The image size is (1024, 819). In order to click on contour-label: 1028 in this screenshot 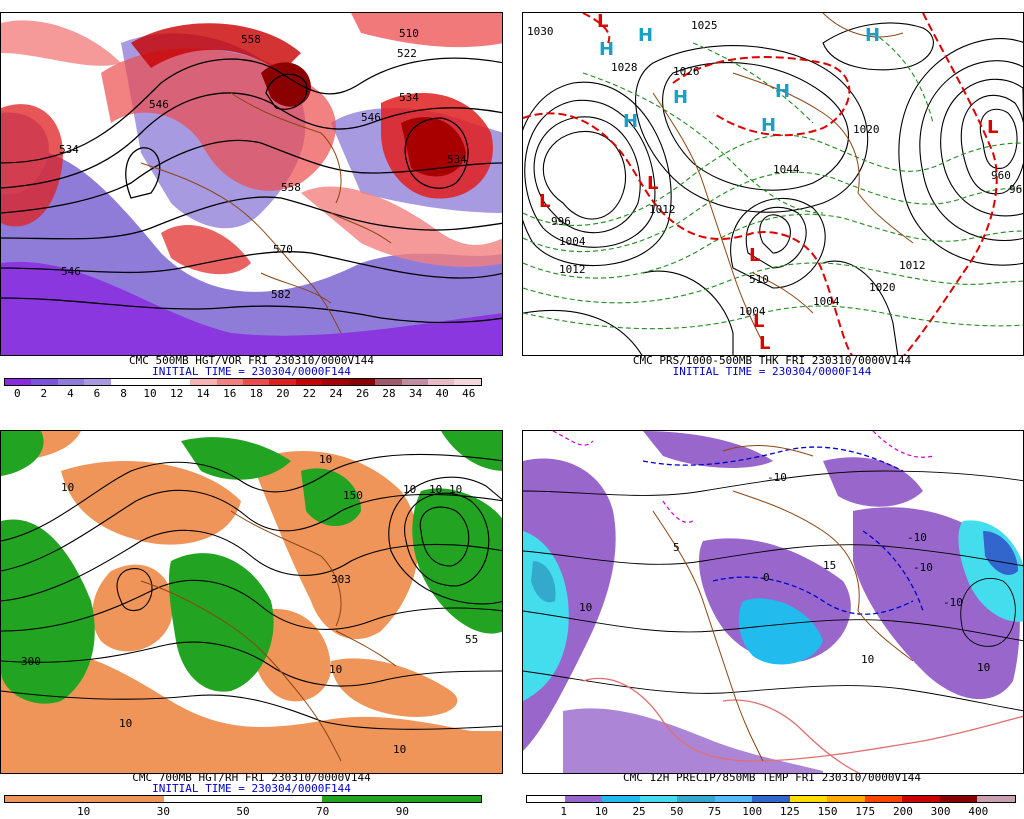, I will do `click(624, 67)`.